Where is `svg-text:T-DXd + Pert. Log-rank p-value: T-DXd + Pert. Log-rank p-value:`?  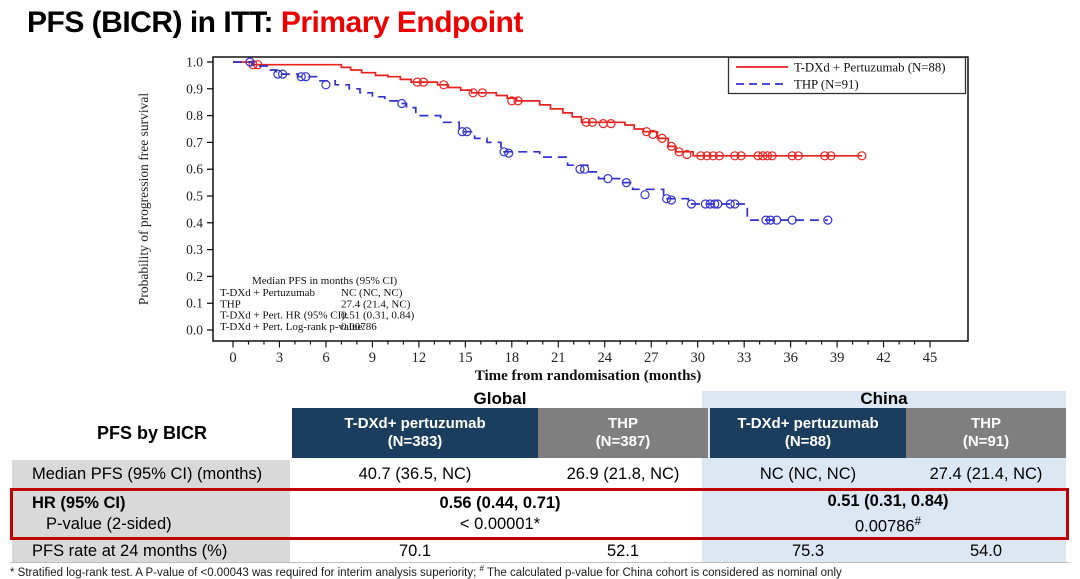 svg-text:T-DXd + Pert. Log-rank p-value: T-DXd + Pert. Log-rank p-value: is located at coordinates (292, 327).